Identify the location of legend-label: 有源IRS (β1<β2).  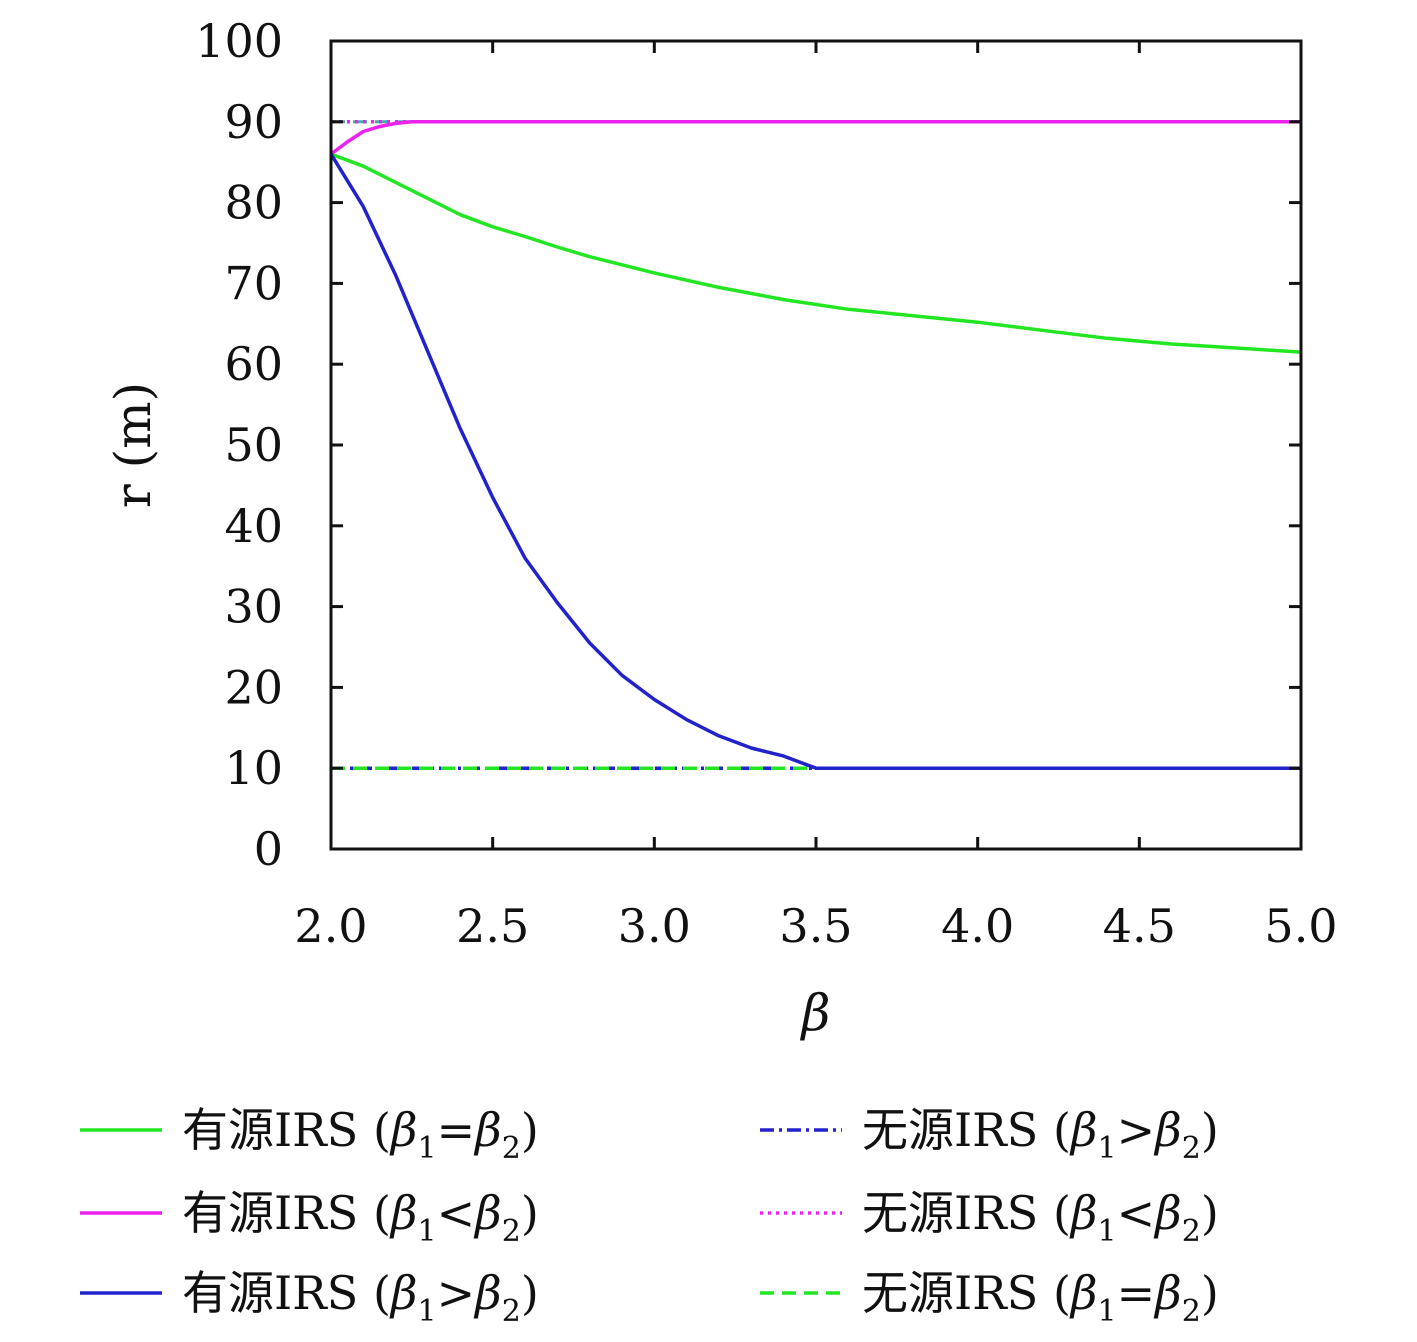
(360, 1217).